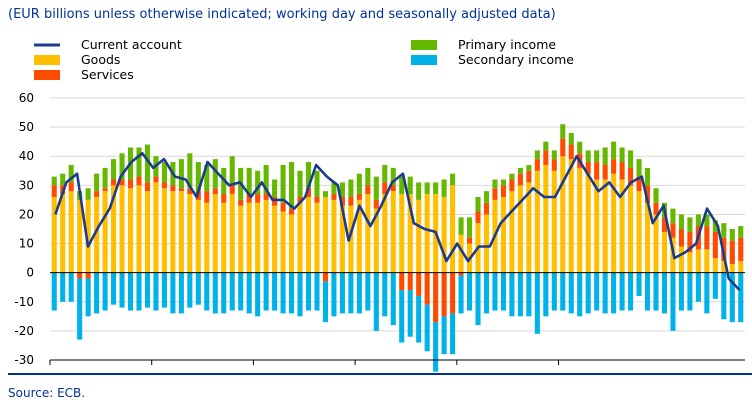 The width and height of the screenshot is (752, 405). What do you see at coordinates (26, 156) in the screenshot?
I see `y-tick-label: 40` at bounding box center [26, 156].